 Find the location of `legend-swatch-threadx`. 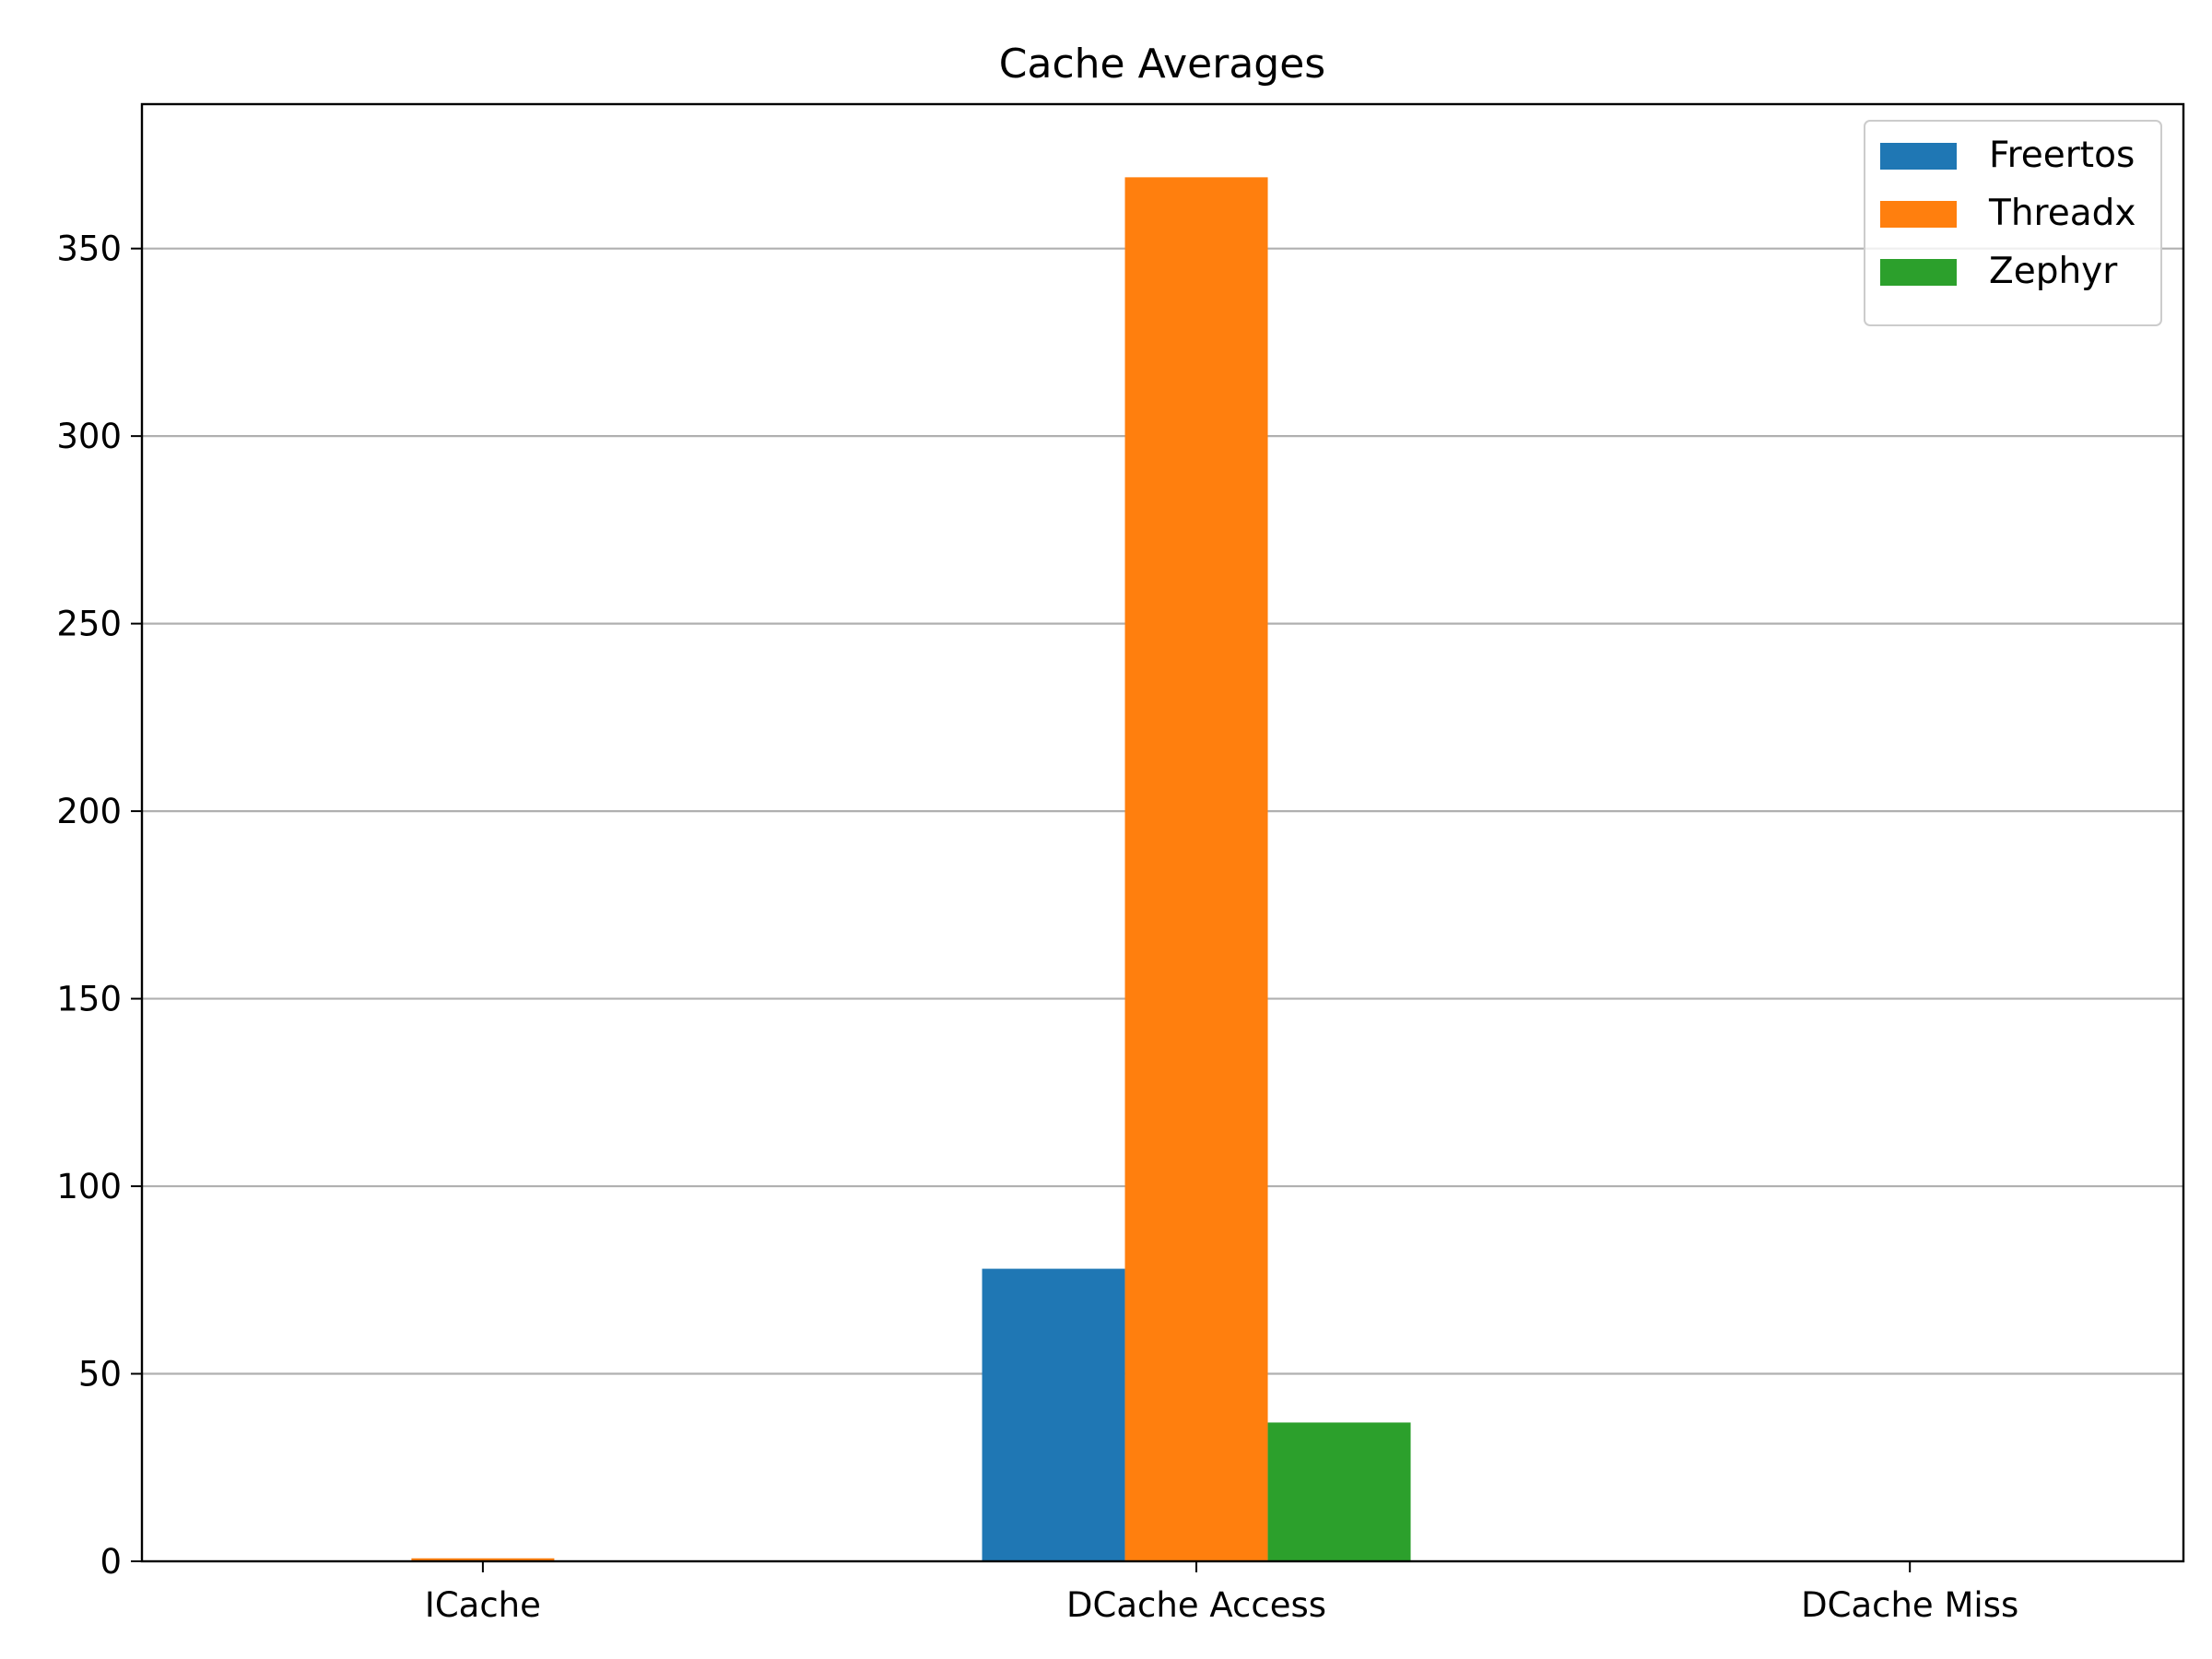

legend-swatch-threadx is located at coordinates (1918, 214).